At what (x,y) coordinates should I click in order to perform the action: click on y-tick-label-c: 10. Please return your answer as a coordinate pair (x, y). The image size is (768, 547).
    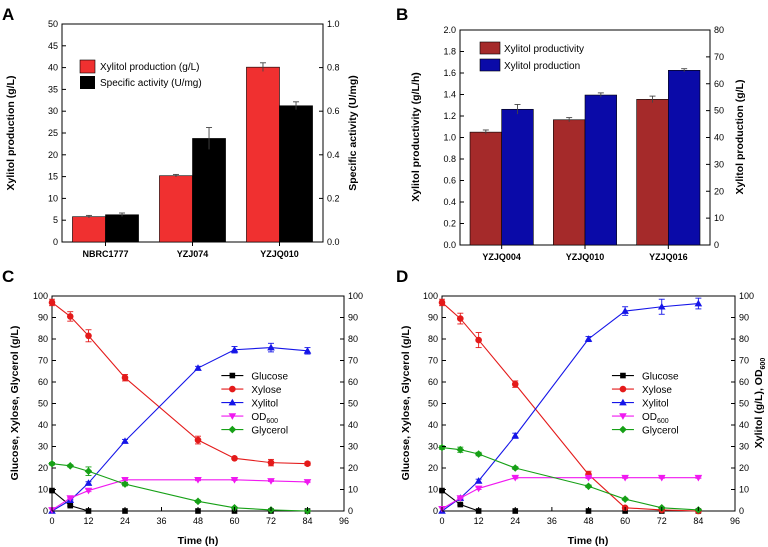
    Looking at the image, I should click on (43, 490).